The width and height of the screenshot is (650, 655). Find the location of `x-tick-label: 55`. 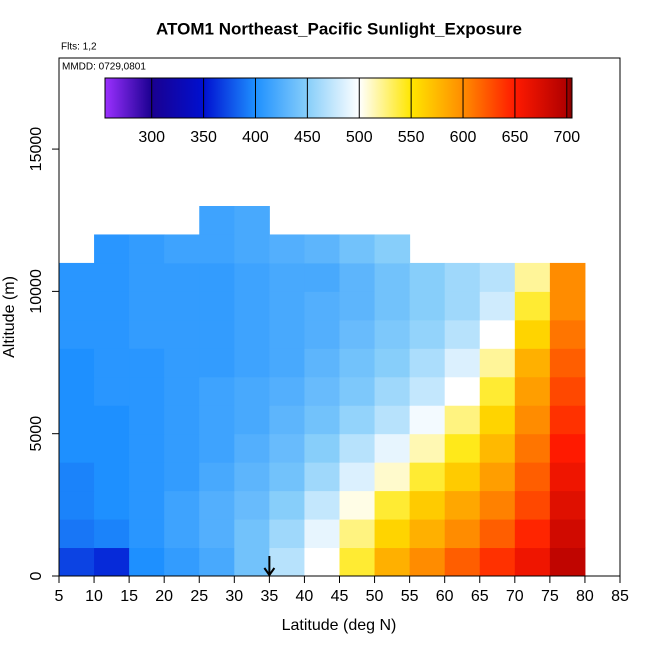

x-tick-label: 55 is located at coordinates (410, 596).